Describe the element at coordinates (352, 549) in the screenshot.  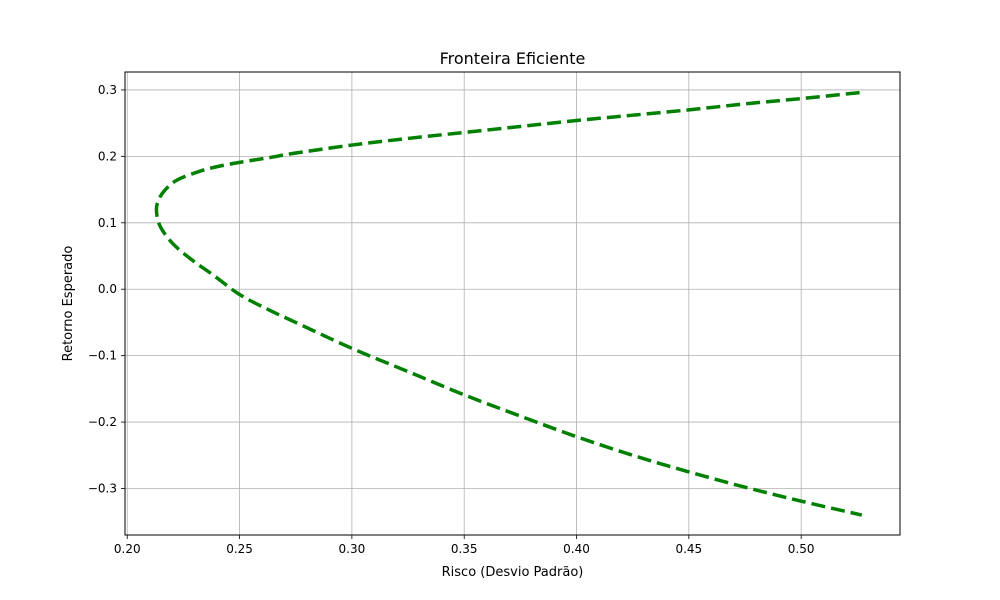
I see `x-tick-label: 0.30` at that location.